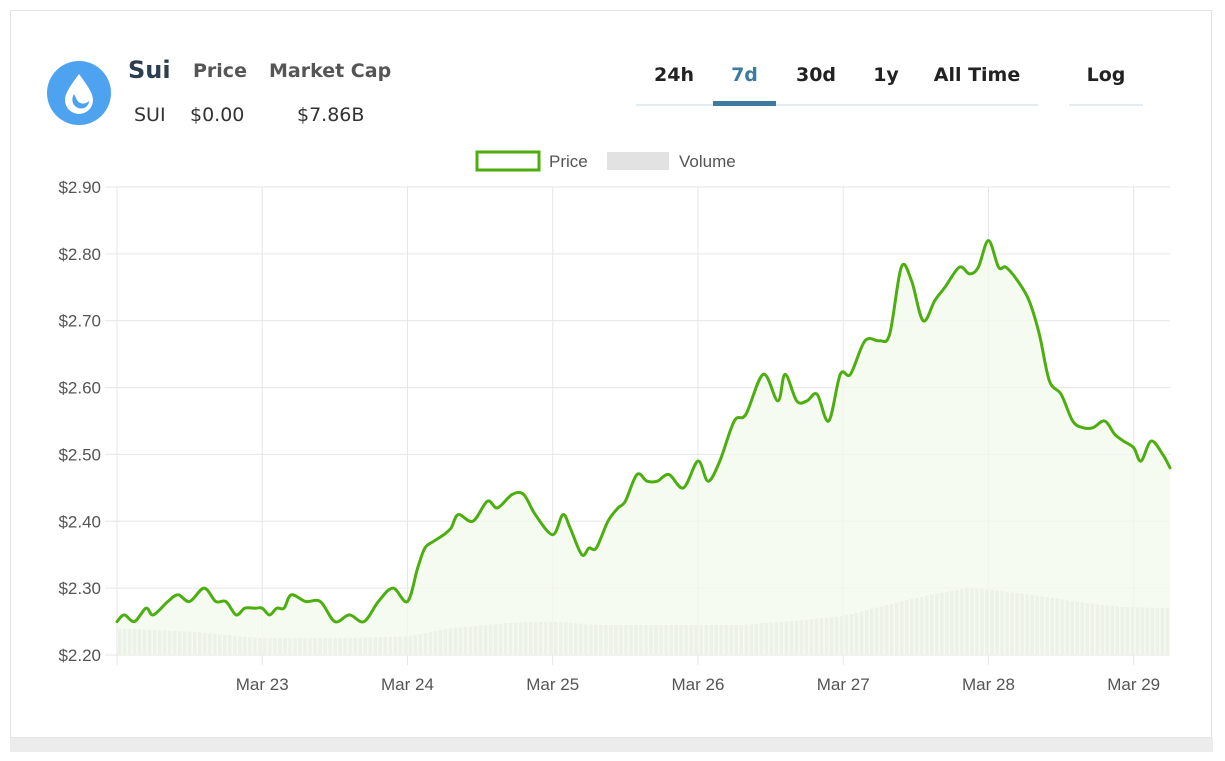 This screenshot has height=761, width=1225. What do you see at coordinates (508, 161) in the screenshot?
I see `legend-price-swatch` at bounding box center [508, 161].